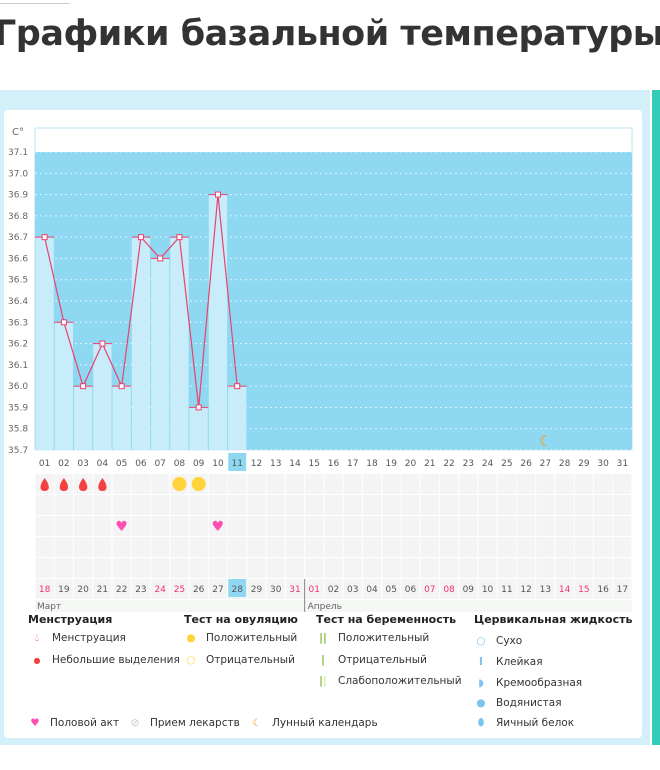  What do you see at coordinates (159, 464) in the screenshot?
I see `cycle-day-label: 07` at bounding box center [159, 464].